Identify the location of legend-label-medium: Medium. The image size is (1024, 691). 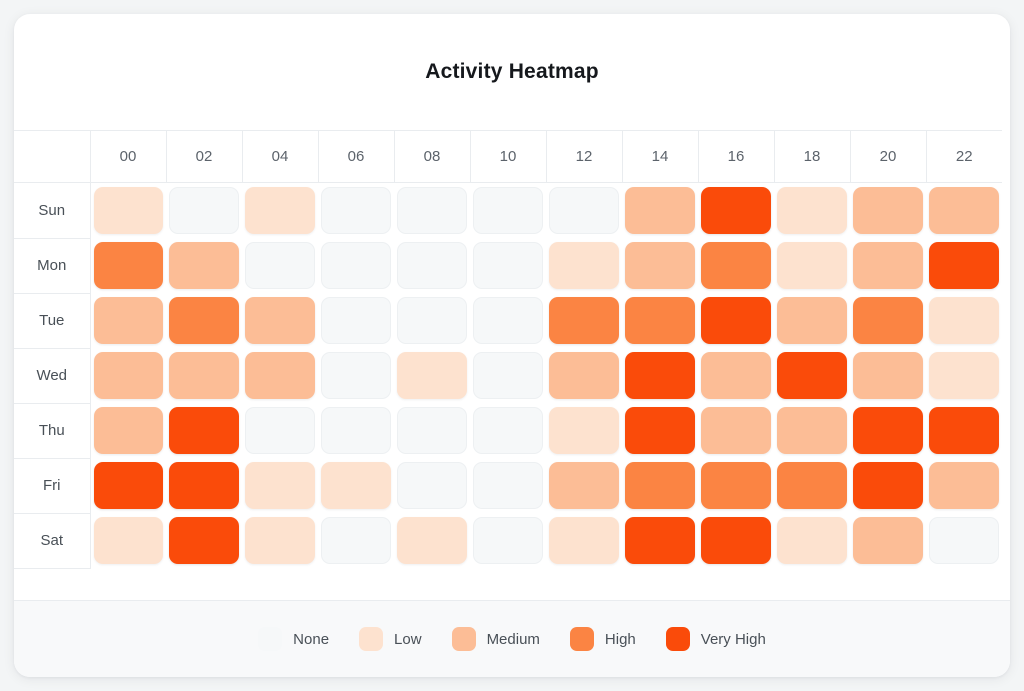
(513, 639).